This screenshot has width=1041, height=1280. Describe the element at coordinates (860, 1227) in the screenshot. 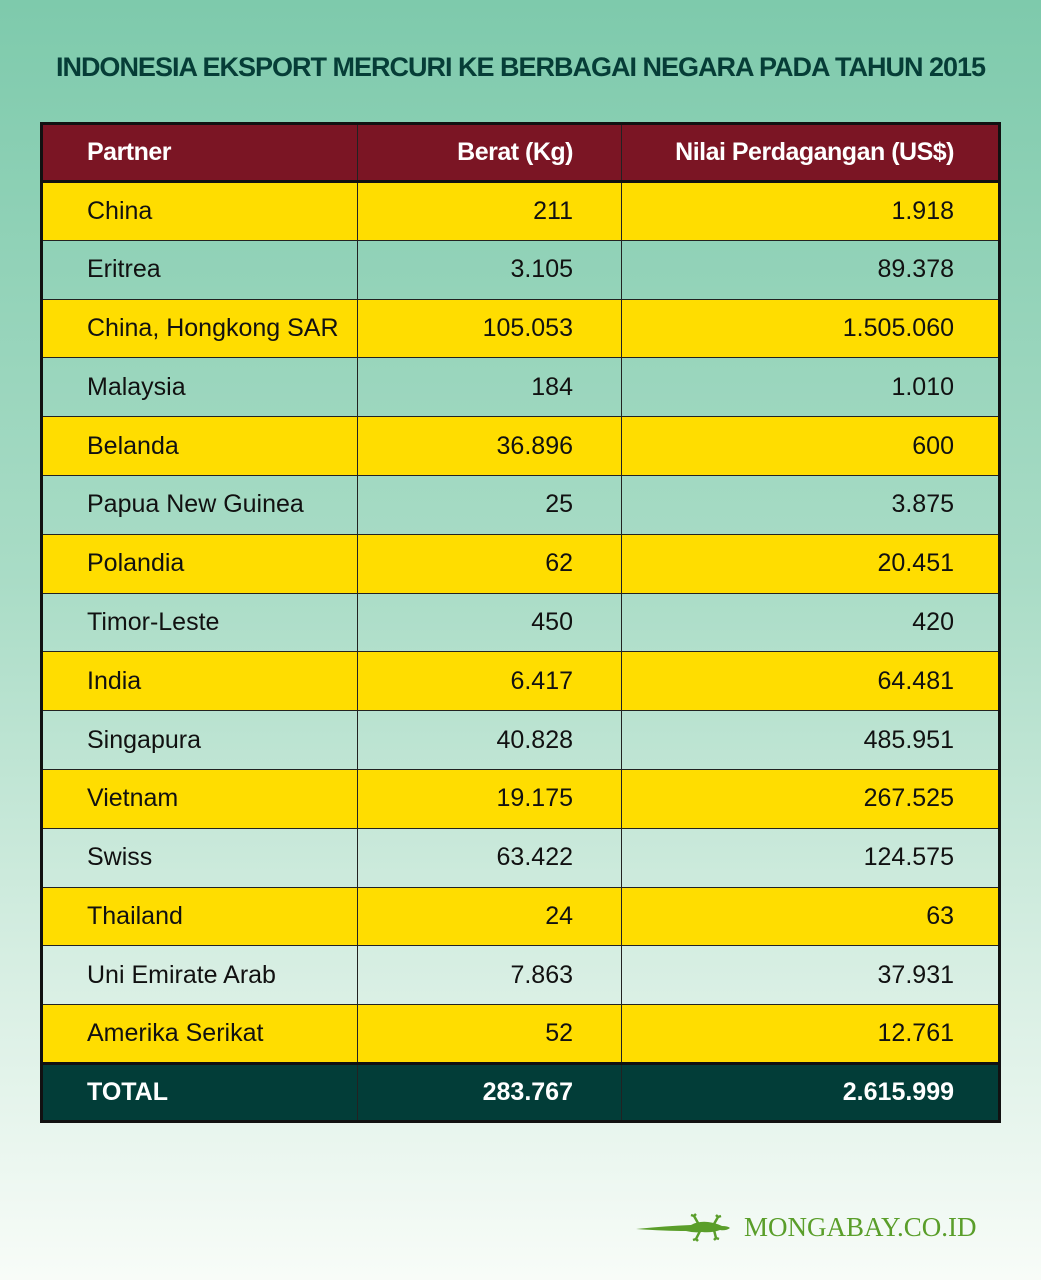

I see `logo-text: MONGABAY.CO.ID` at that location.